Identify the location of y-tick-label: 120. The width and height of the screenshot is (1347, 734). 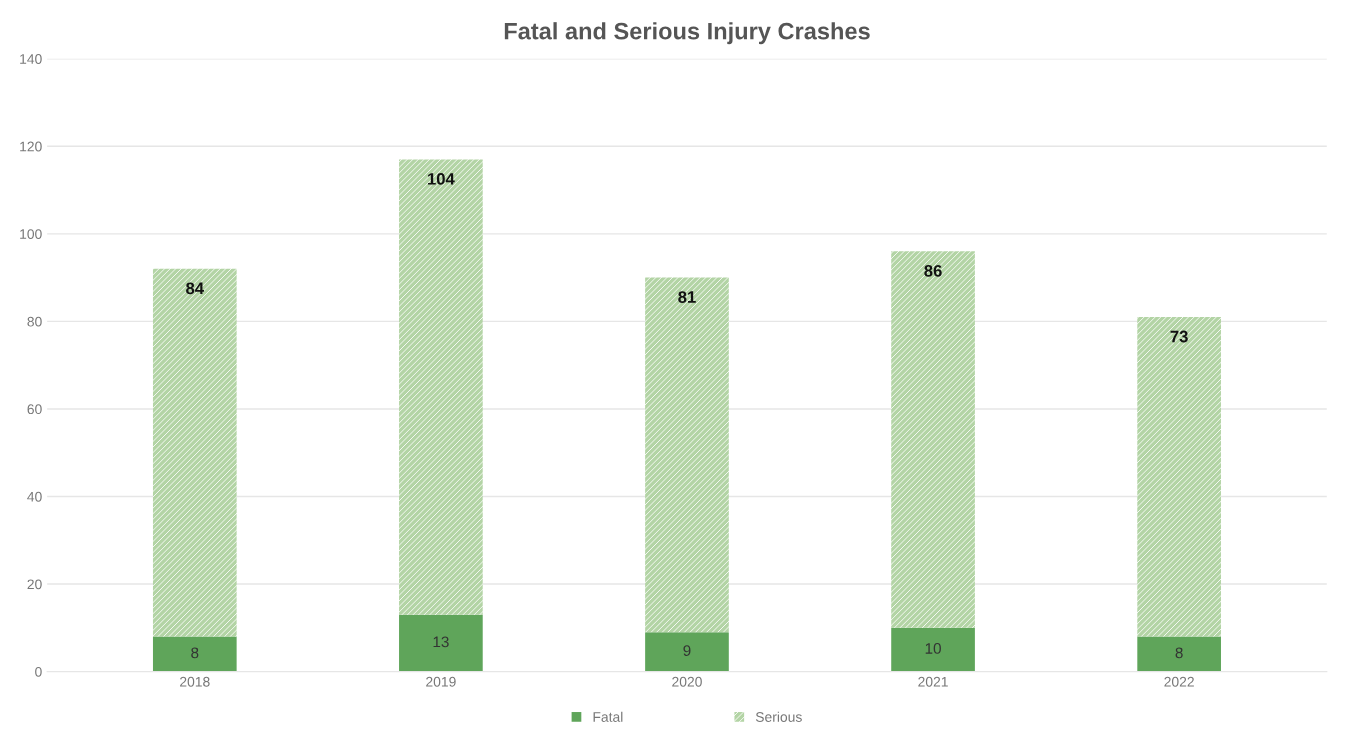
(31, 146).